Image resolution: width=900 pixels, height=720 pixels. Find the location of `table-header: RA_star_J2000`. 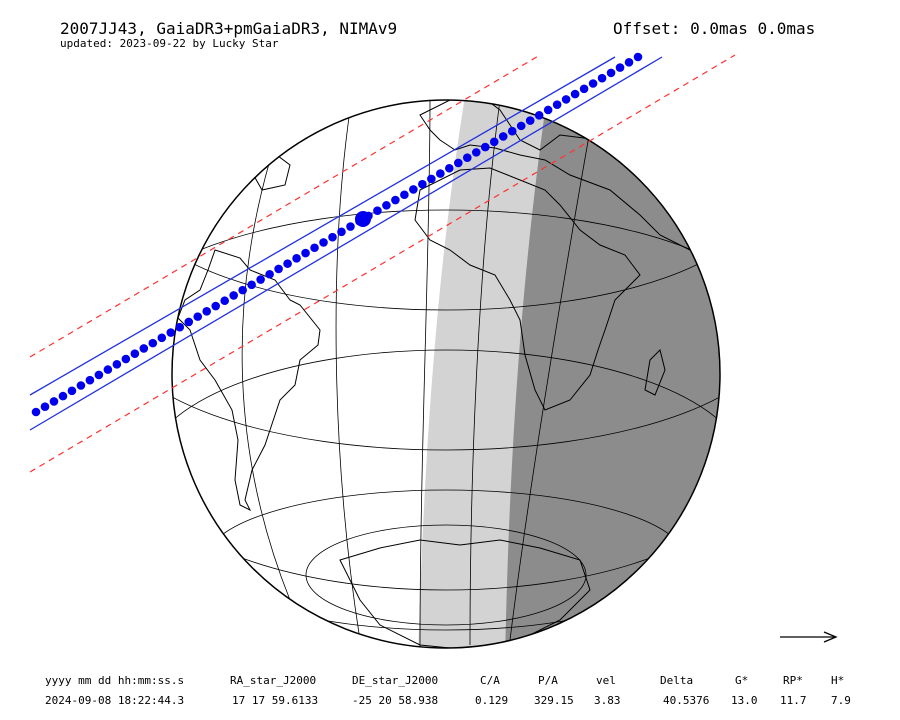

table-header: RA_star_J2000 is located at coordinates (273, 680).